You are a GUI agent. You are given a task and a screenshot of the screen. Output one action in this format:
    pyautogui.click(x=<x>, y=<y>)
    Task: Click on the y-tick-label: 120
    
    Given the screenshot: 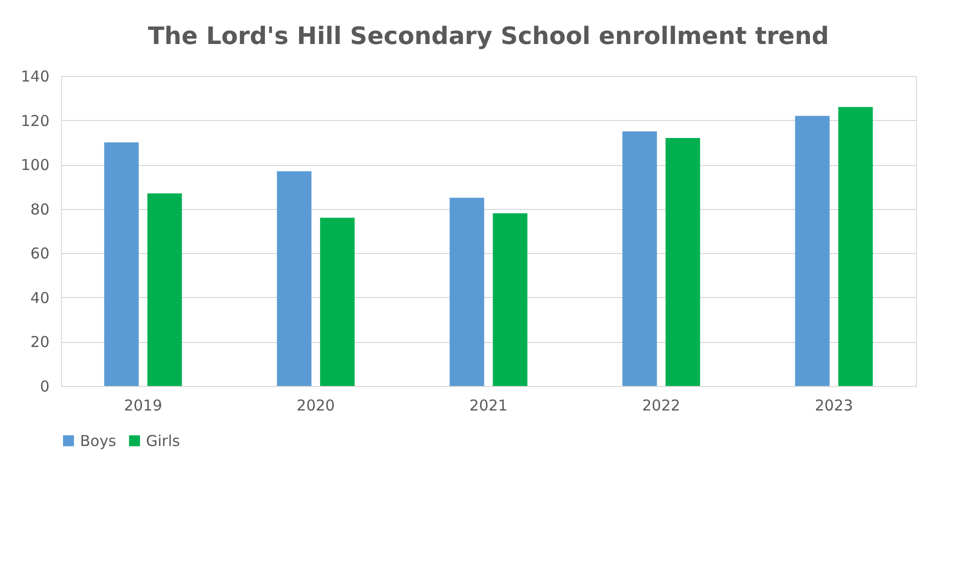 What is the action you would take?
    pyautogui.click(x=35, y=121)
    